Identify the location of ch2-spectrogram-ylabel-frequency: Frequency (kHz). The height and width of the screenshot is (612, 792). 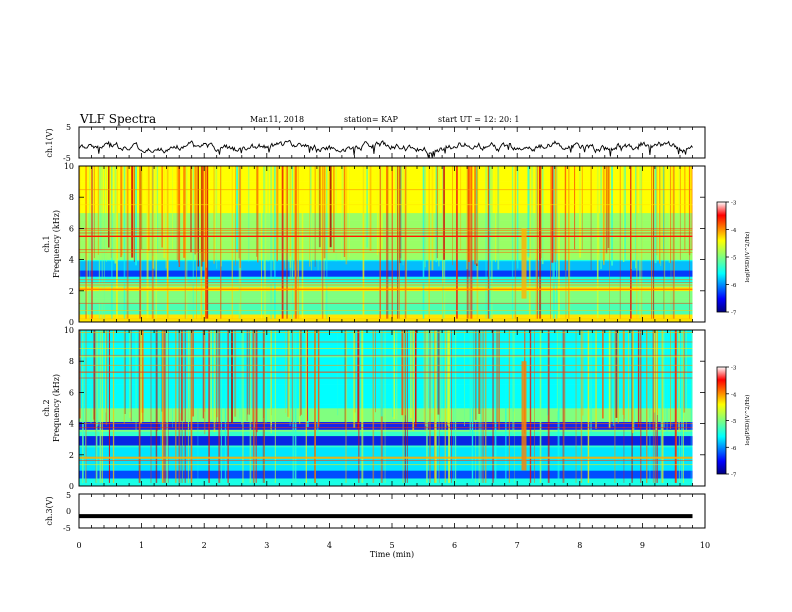
(56, 408).